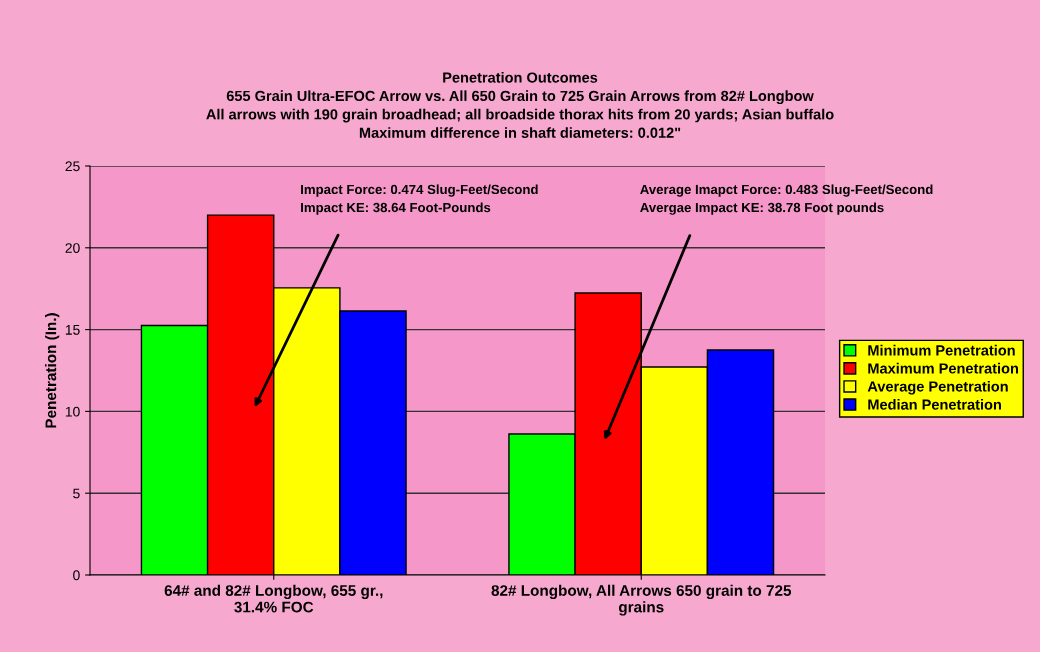  What do you see at coordinates (76, 493) in the screenshot?
I see `y-tick-label: 5` at bounding box center [76, 493].